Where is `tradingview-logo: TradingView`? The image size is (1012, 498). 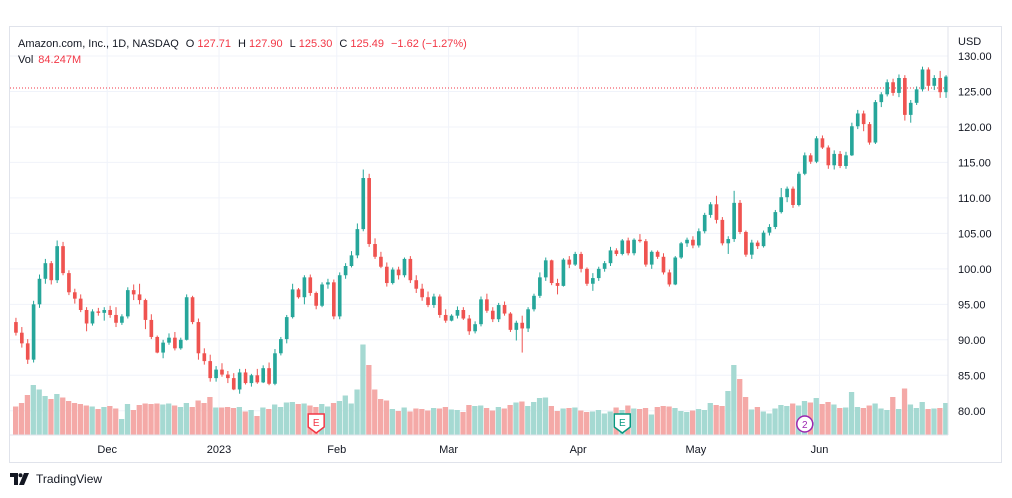 tradingview-logo: TradingView is located at coordinates (56, 479).